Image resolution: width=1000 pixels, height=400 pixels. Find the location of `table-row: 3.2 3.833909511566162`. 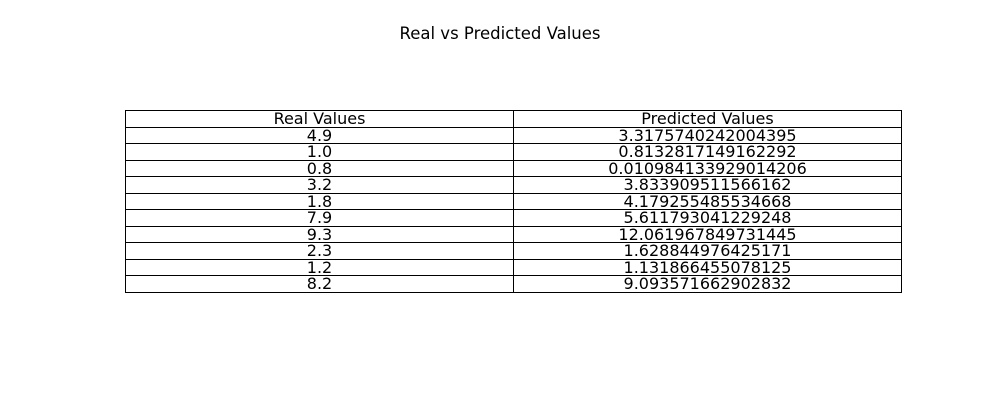

table-row: 3.2 3.833909511566162 is located at coordinates (513, 185).